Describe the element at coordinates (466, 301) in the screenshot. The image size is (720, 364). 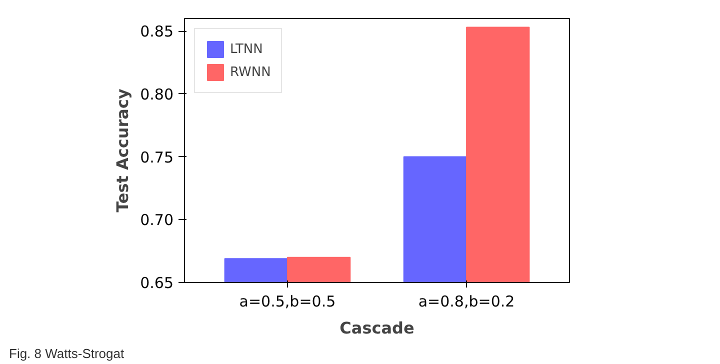
I see `x-tick-label: a=0.8,b=0.2` at that location.